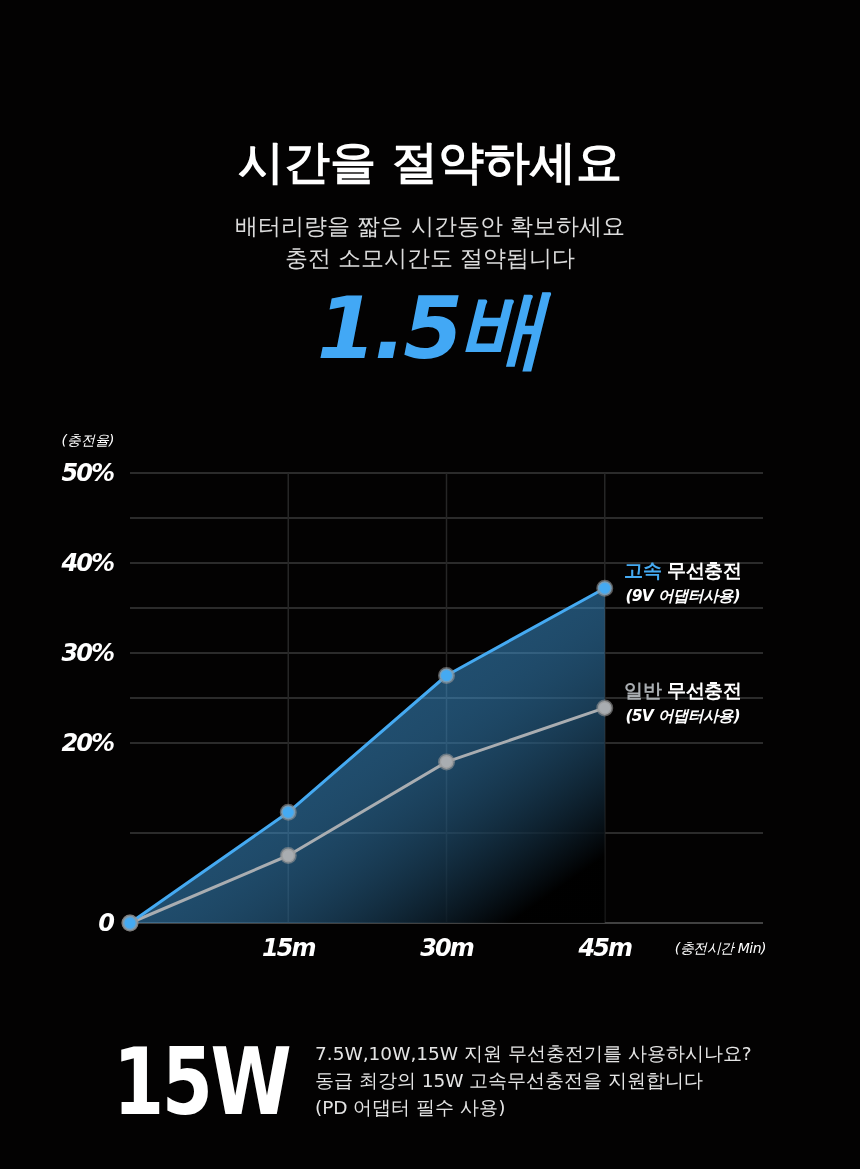 The width and height of the screenshot is (860, 1169). What do you see at coordinates (87, 563) in the screenshot?
I see `y-tick-label: 40%` at bounding box center [87, 563].